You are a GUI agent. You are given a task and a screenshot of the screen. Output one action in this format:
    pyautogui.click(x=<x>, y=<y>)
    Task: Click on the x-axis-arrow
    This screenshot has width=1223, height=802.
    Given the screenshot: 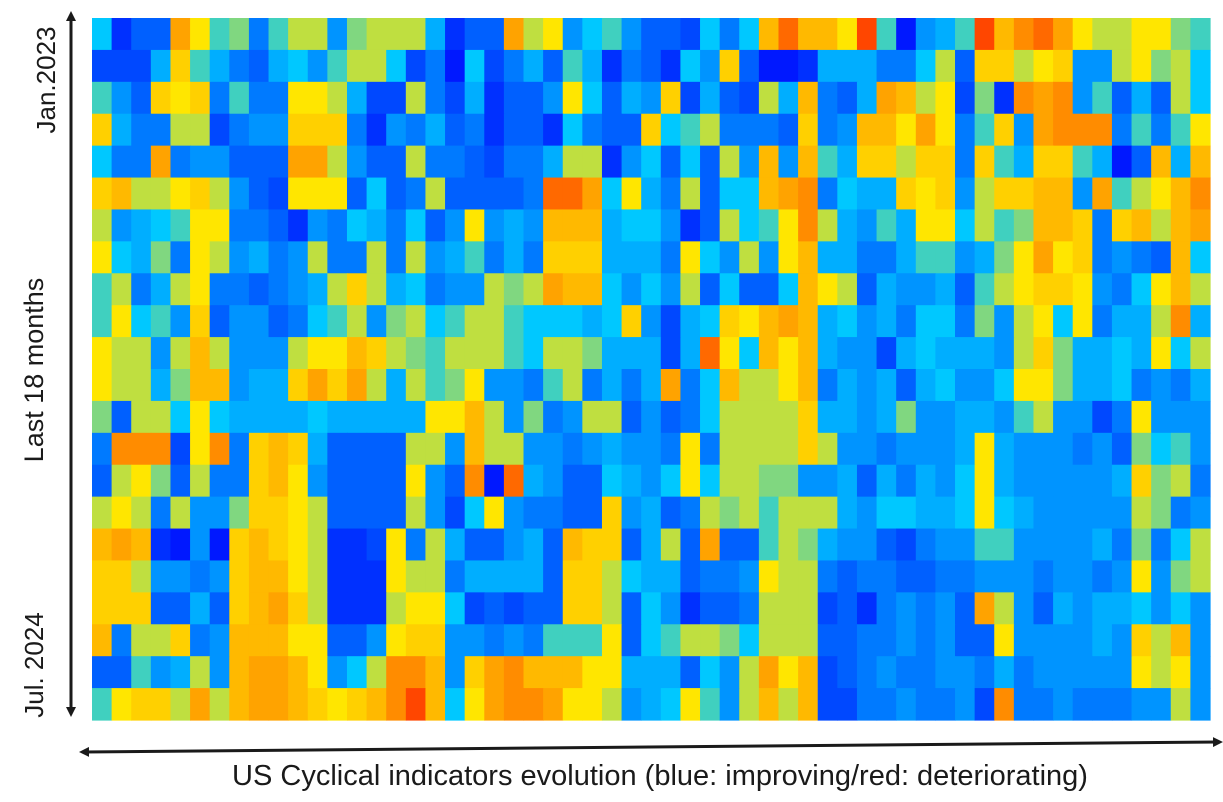 What is the action you would take?
    pyautogui.click(x=651, y=747)
    